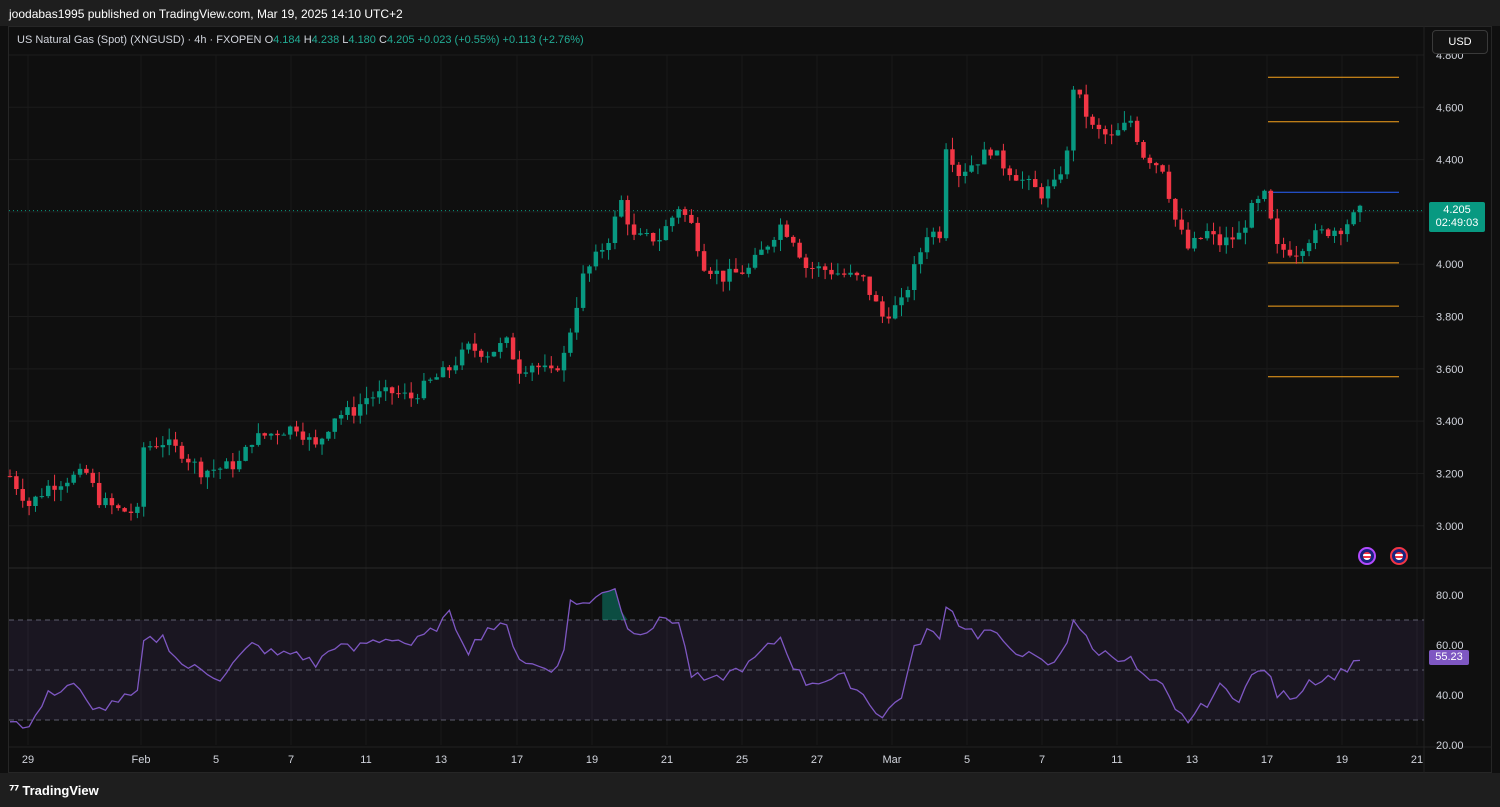 This screenshot has width=1500, height=807. What do you see at coordinates (216, 760) in the screenshot?
I see `time-tick-label: 5` at bounding box center [216, 760].